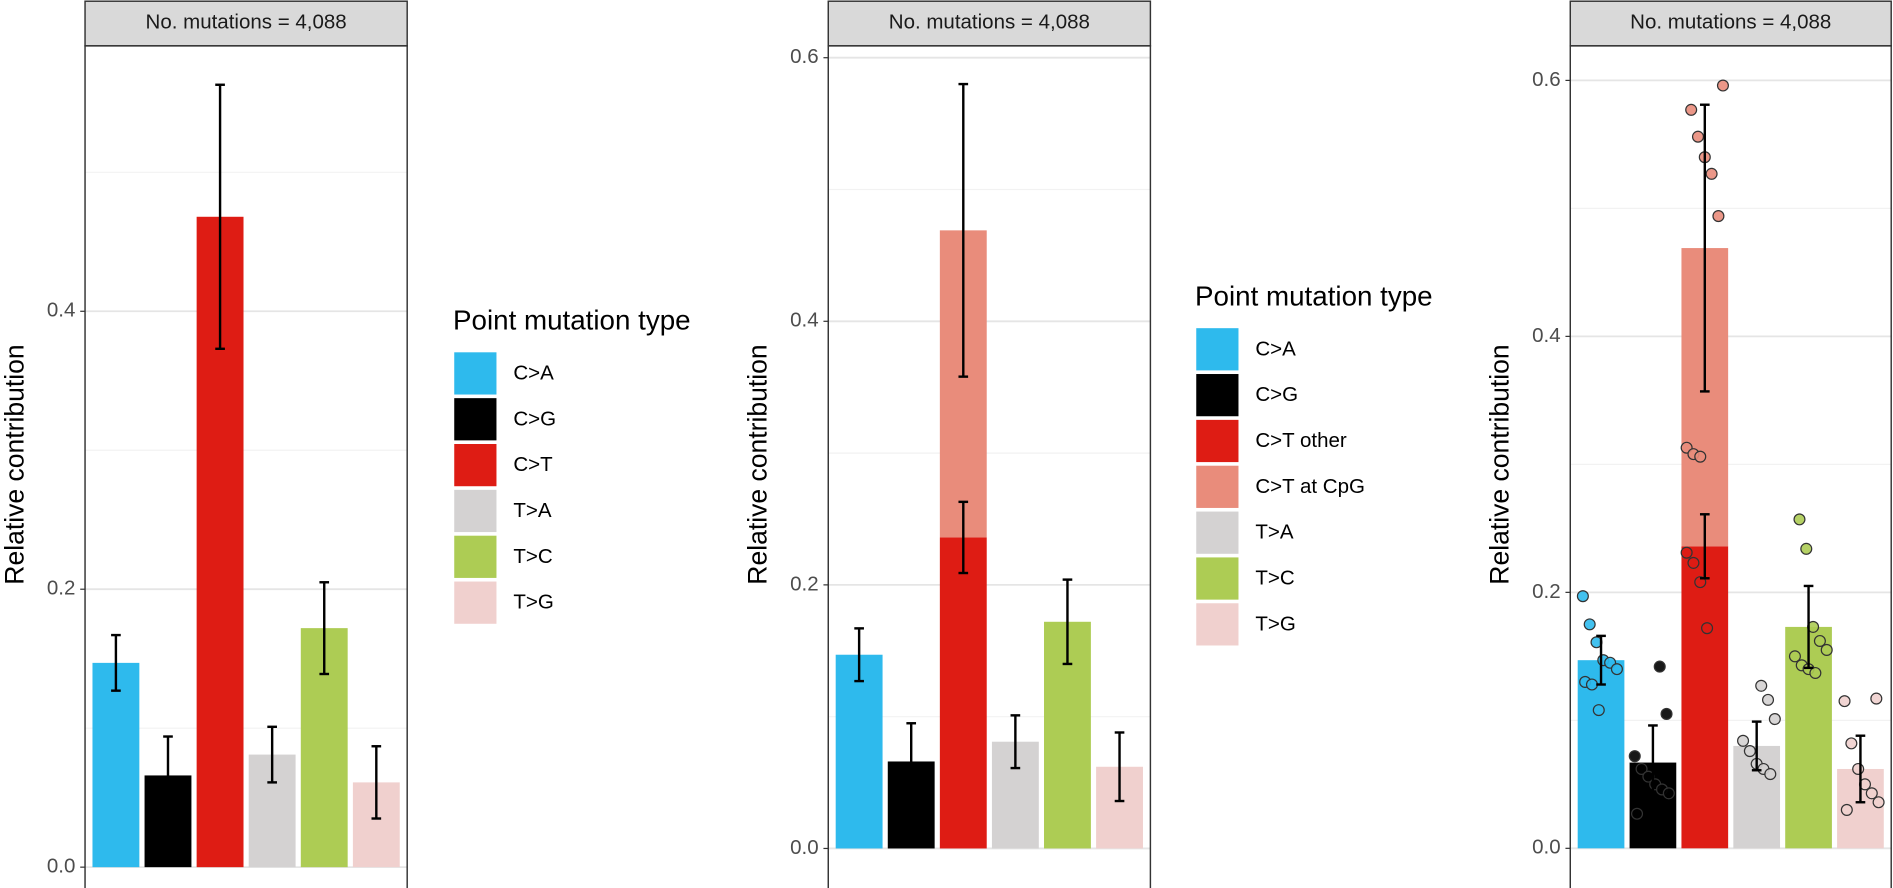 This screenshot has width=1893, height=888. What do you see at coordinates (533, 464) in the screenshot?
I see `legend-label: C>T` at bounding box center [533, 464].